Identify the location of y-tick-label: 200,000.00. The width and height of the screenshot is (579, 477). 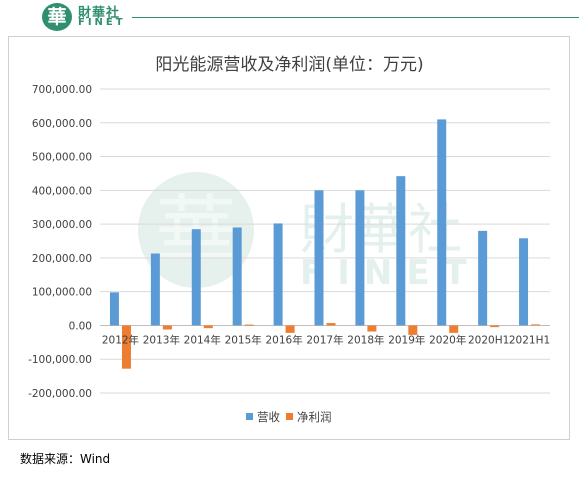
(62, 259).